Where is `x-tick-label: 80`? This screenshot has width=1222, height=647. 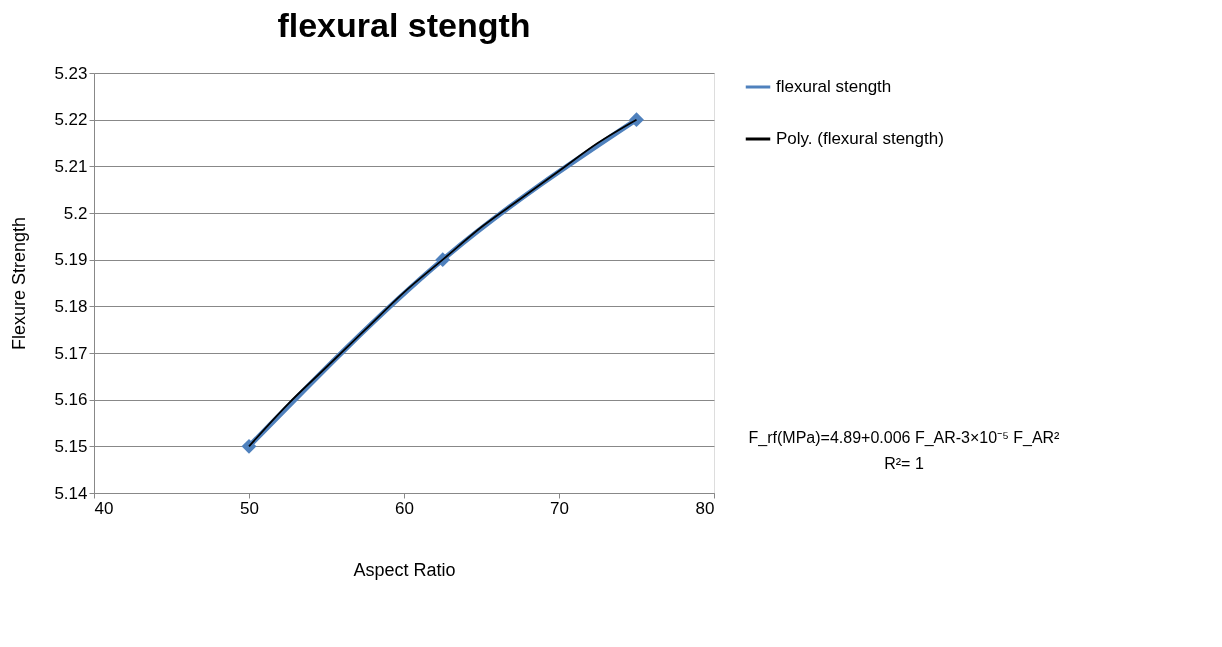
x-tick-label: 80 is located at coordinates (705, 508).